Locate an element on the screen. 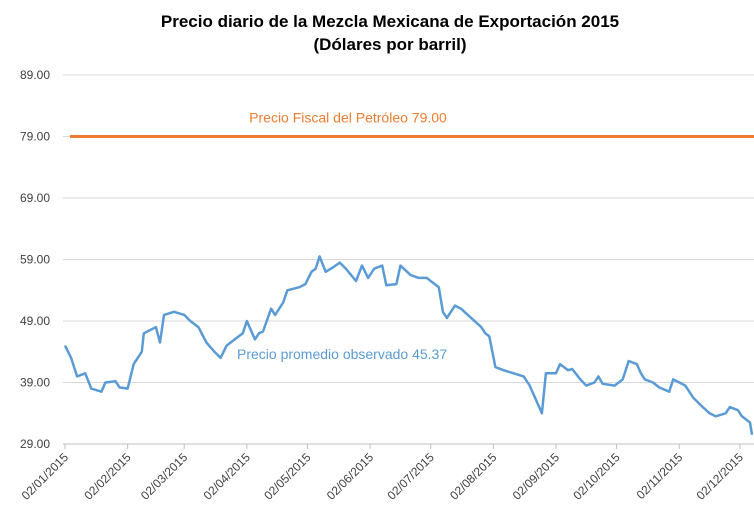  x-tick-label: 02/08/2015 is located at coordinates (473, 476).